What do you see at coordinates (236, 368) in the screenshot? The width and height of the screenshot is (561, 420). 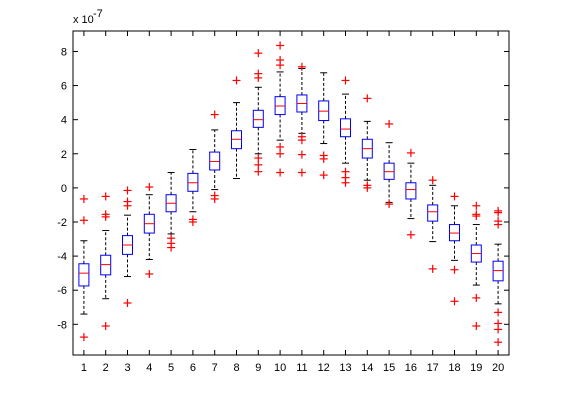 I see `x-tick-label: 8` at bounding box center [236, 368].